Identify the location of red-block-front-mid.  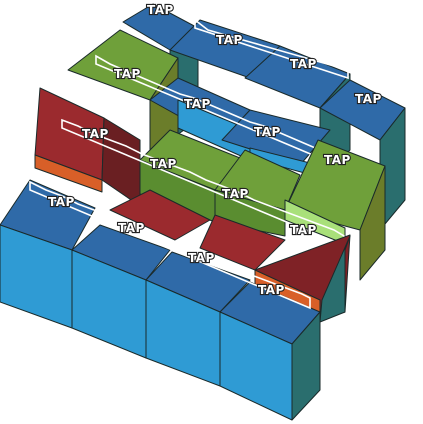
(160, 215).